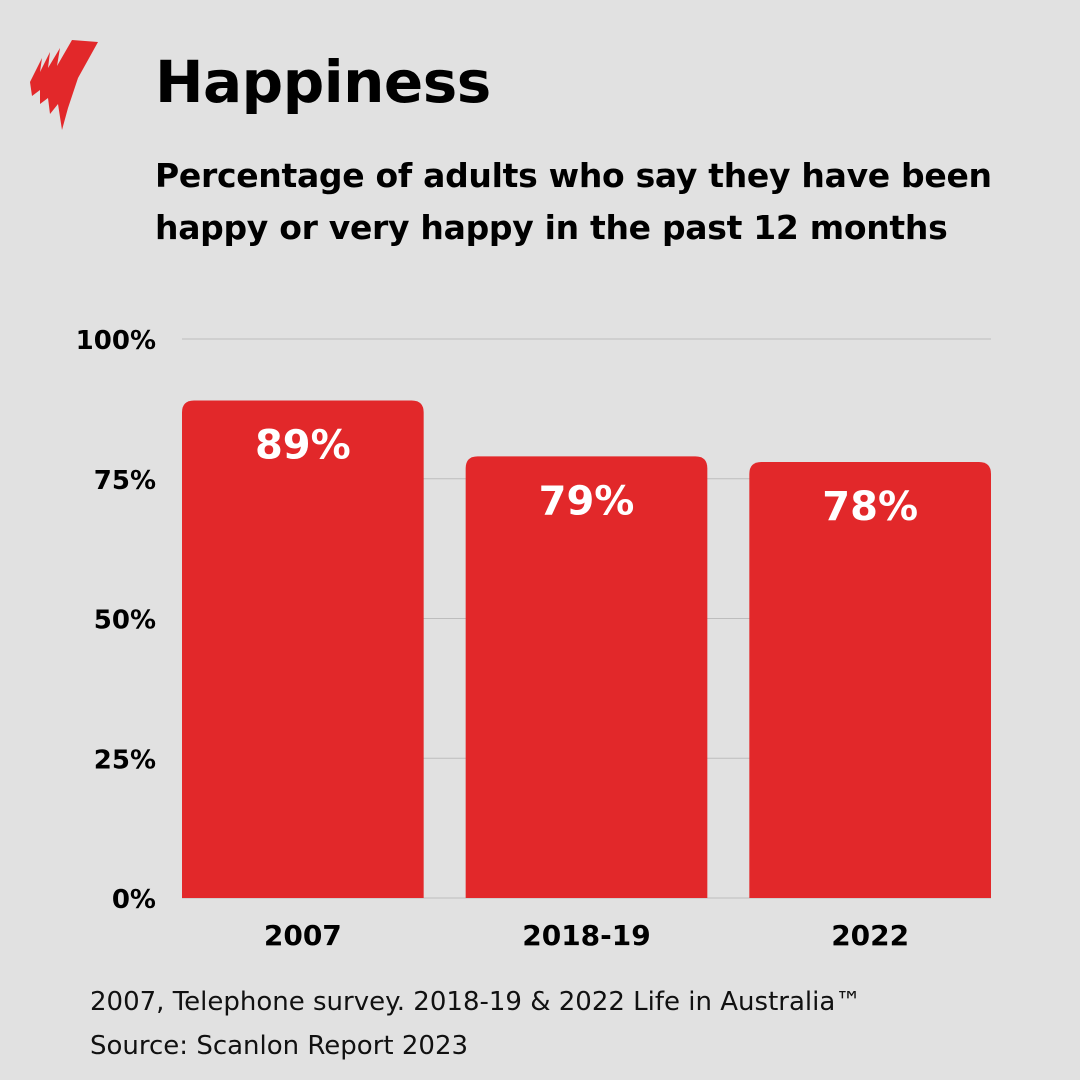 This screenshot has height=1080, width=1080. I want to click on x-tick-label: 2022, so click(870, 935).